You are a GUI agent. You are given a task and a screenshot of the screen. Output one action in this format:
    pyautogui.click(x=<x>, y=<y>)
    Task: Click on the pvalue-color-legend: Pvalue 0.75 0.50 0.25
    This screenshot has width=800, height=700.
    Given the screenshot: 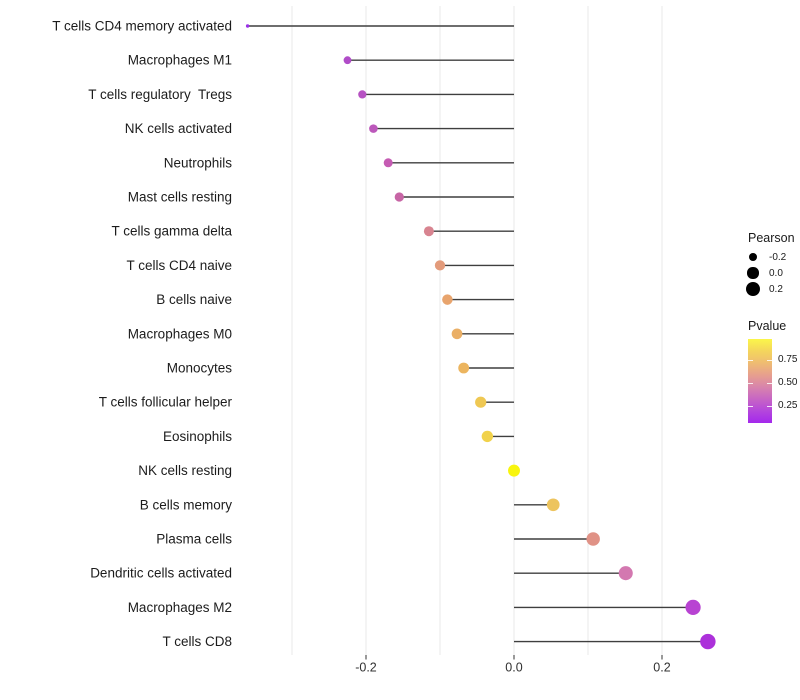 What is the action you would take?
    pyautogui.click(x=771, y=373)
    